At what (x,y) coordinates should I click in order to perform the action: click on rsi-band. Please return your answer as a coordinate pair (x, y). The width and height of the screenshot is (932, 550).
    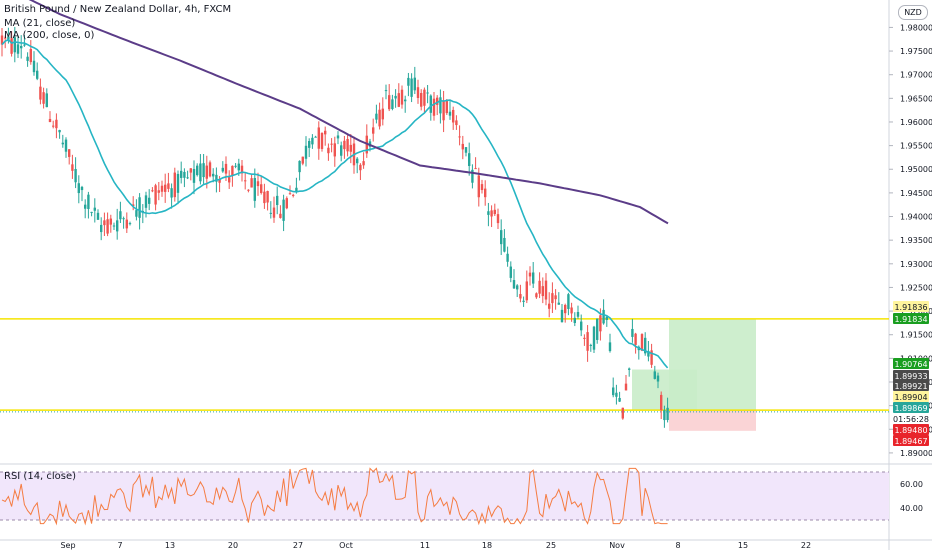
    Looking at the image, I should click on (444, 496).